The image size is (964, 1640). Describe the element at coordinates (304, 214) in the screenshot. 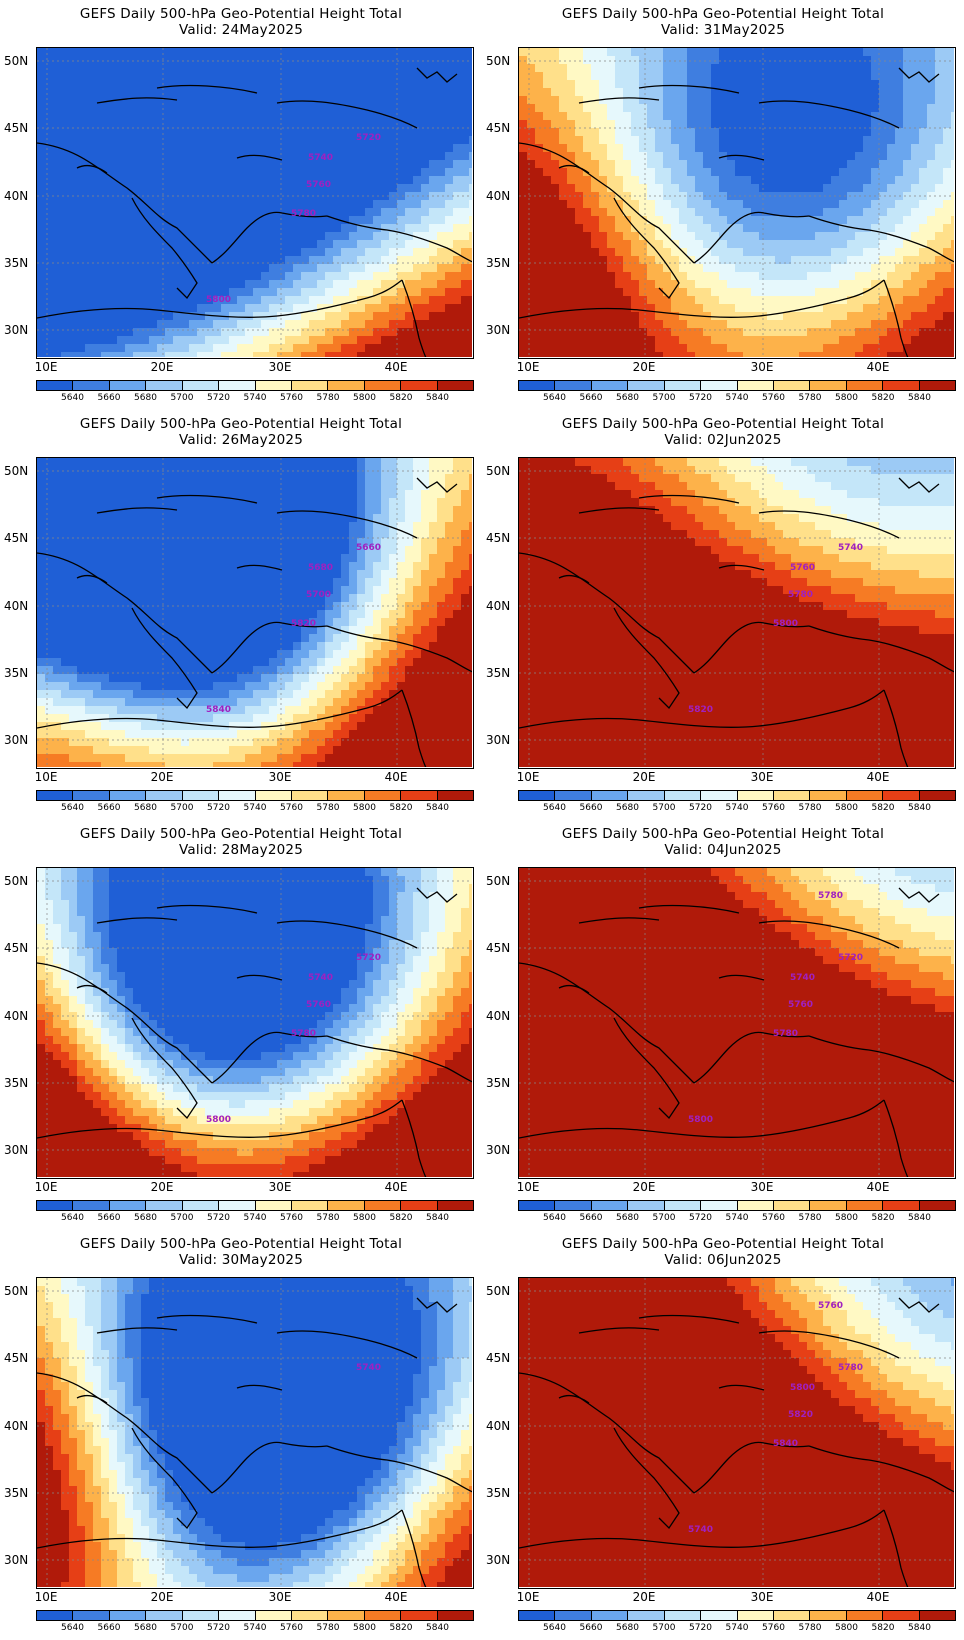

I see `contour-label: 5780` at that location.